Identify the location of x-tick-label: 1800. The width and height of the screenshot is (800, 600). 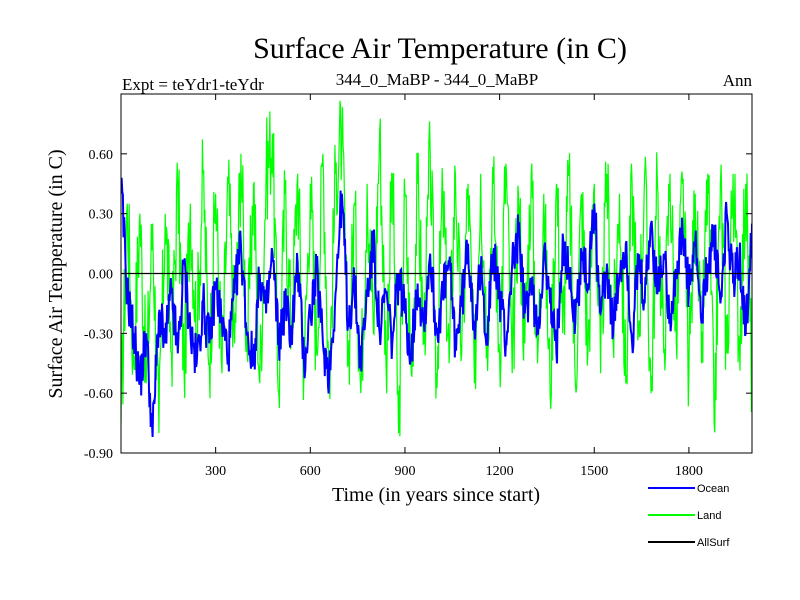
(689, 471).